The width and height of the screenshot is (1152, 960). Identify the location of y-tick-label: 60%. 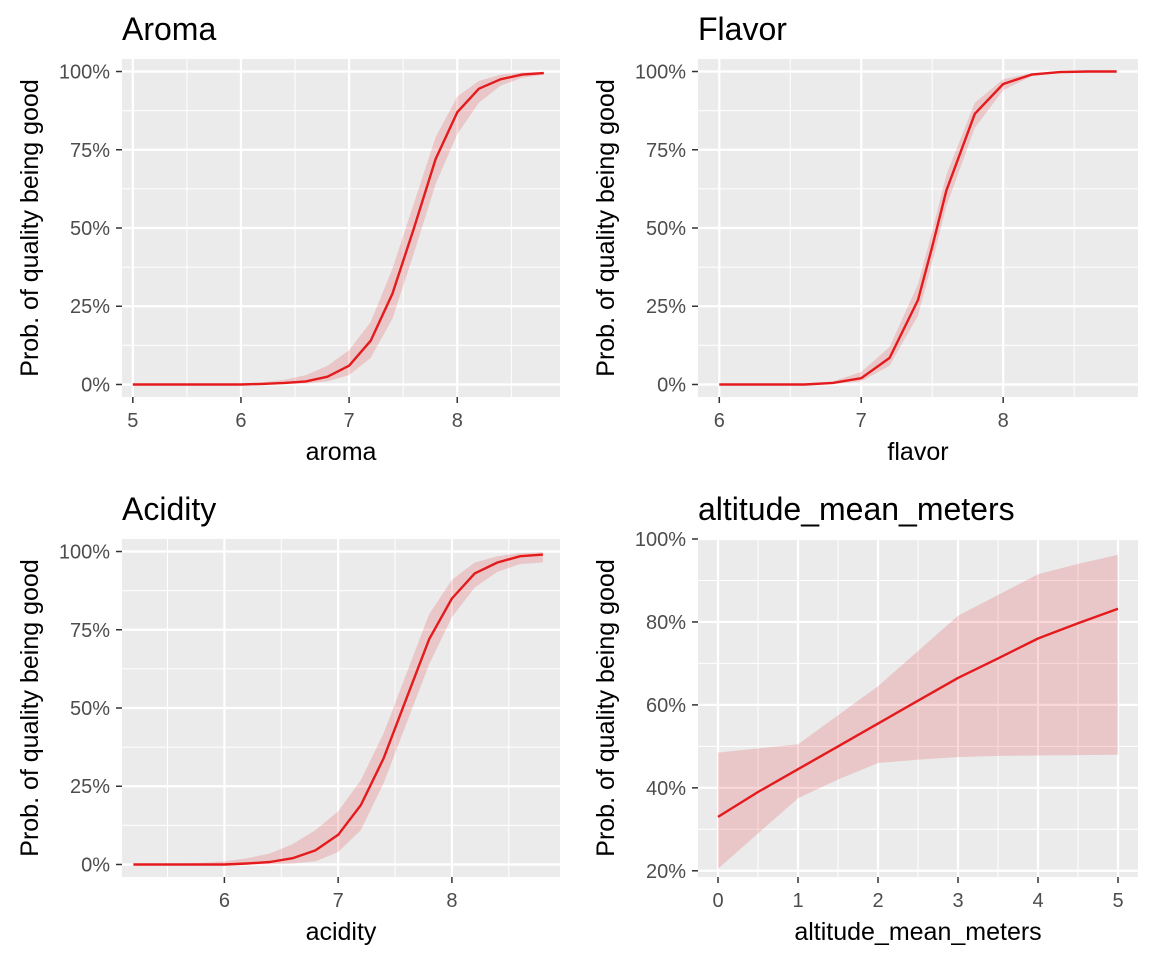
(666, 706).